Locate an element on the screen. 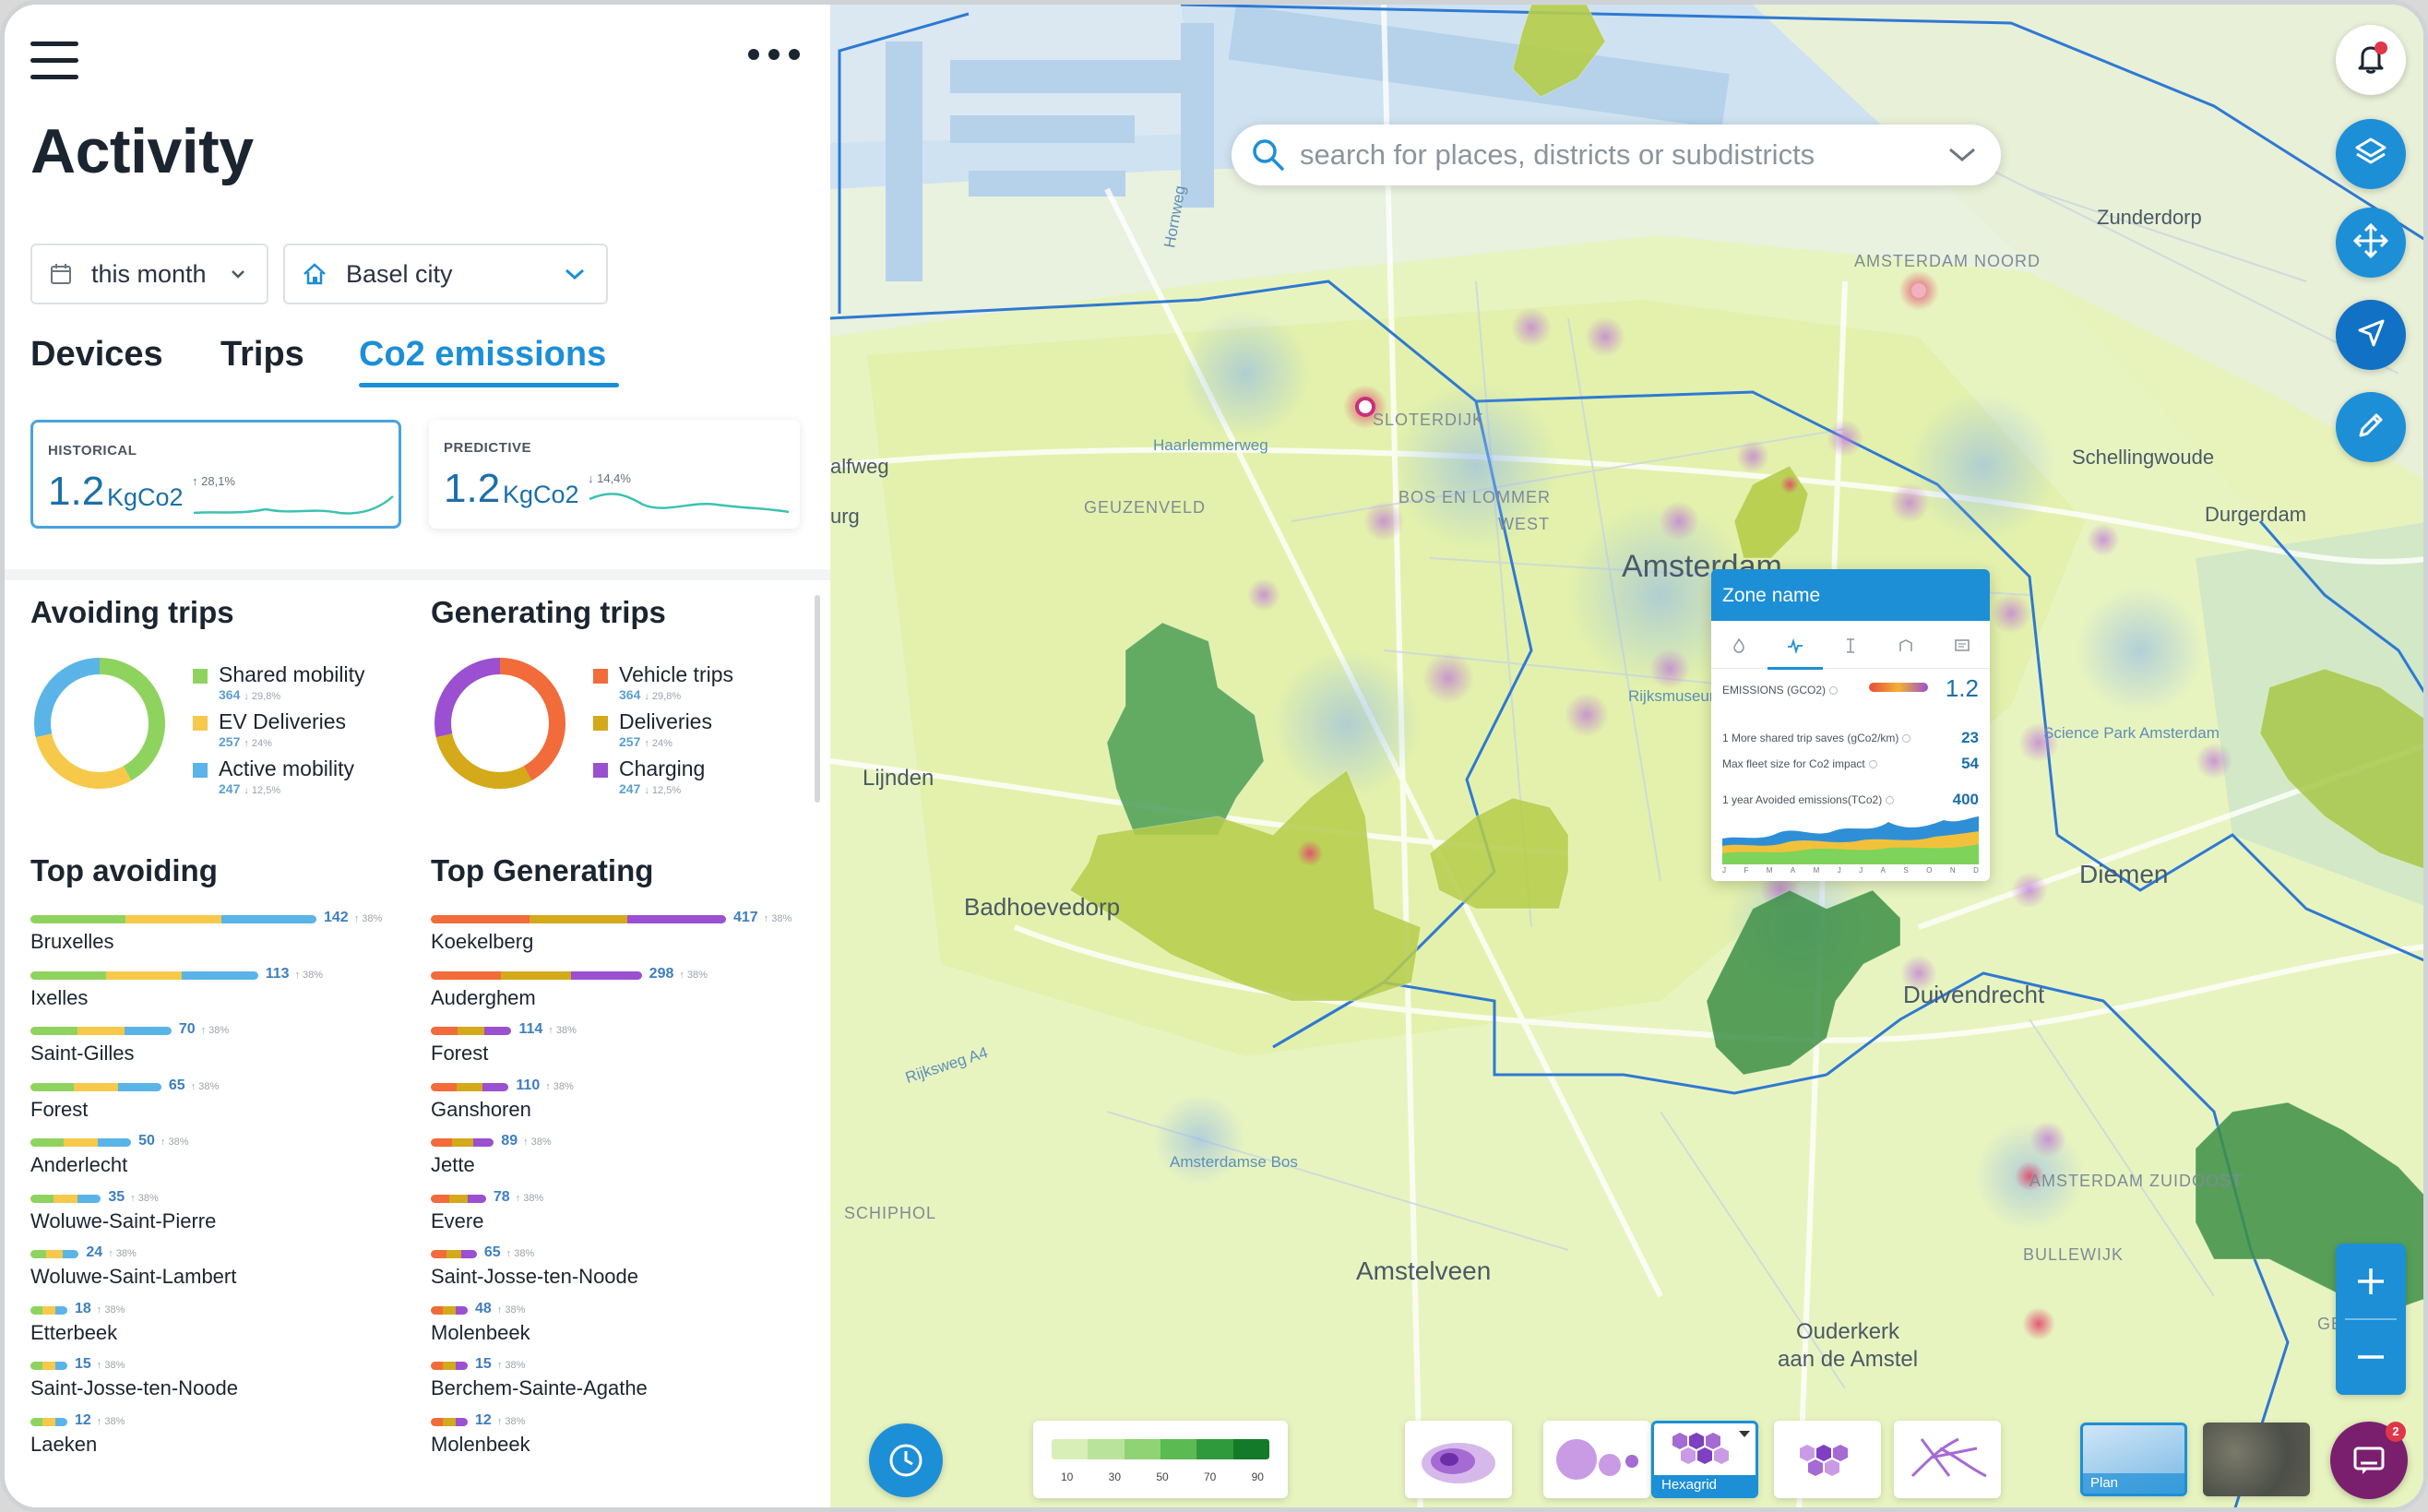 The image size is (2428, 1512). ranking-row: 78 ↑ 38% Evere is located at coordinates (624, 1219).